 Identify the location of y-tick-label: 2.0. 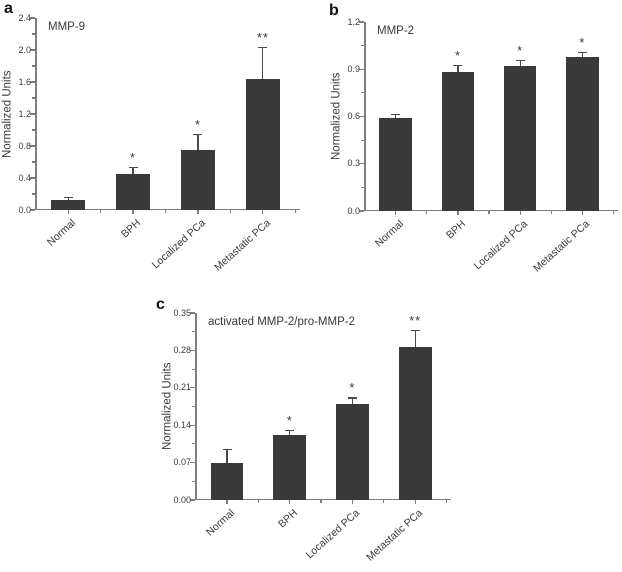
(24, 49).